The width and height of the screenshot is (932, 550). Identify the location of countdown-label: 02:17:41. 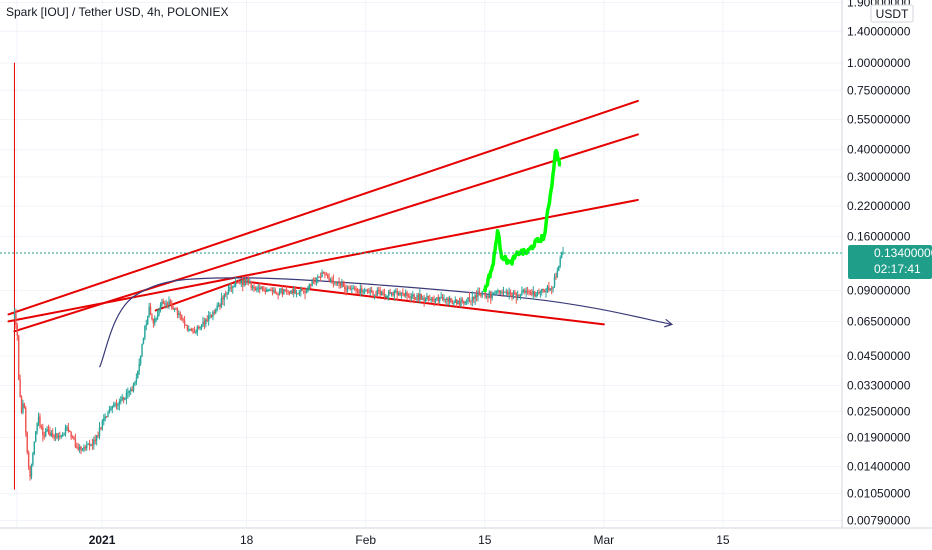
(897, 269).